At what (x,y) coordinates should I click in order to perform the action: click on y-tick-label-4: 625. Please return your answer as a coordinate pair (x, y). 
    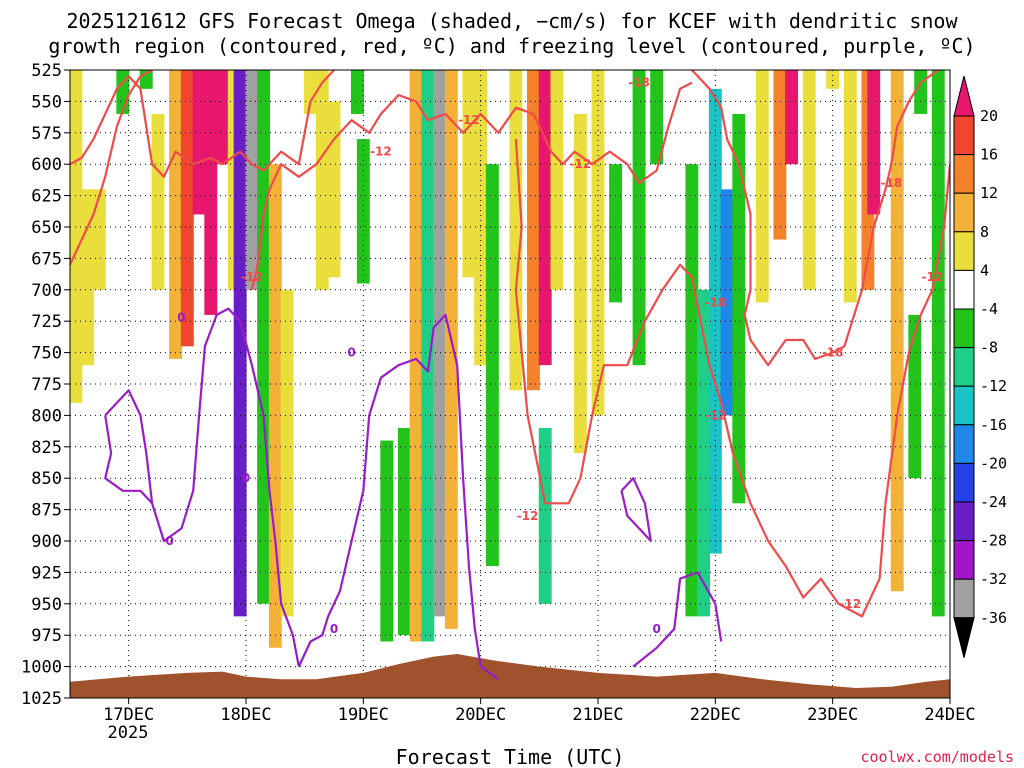
    Looking at the image, I should click on (46, 197).